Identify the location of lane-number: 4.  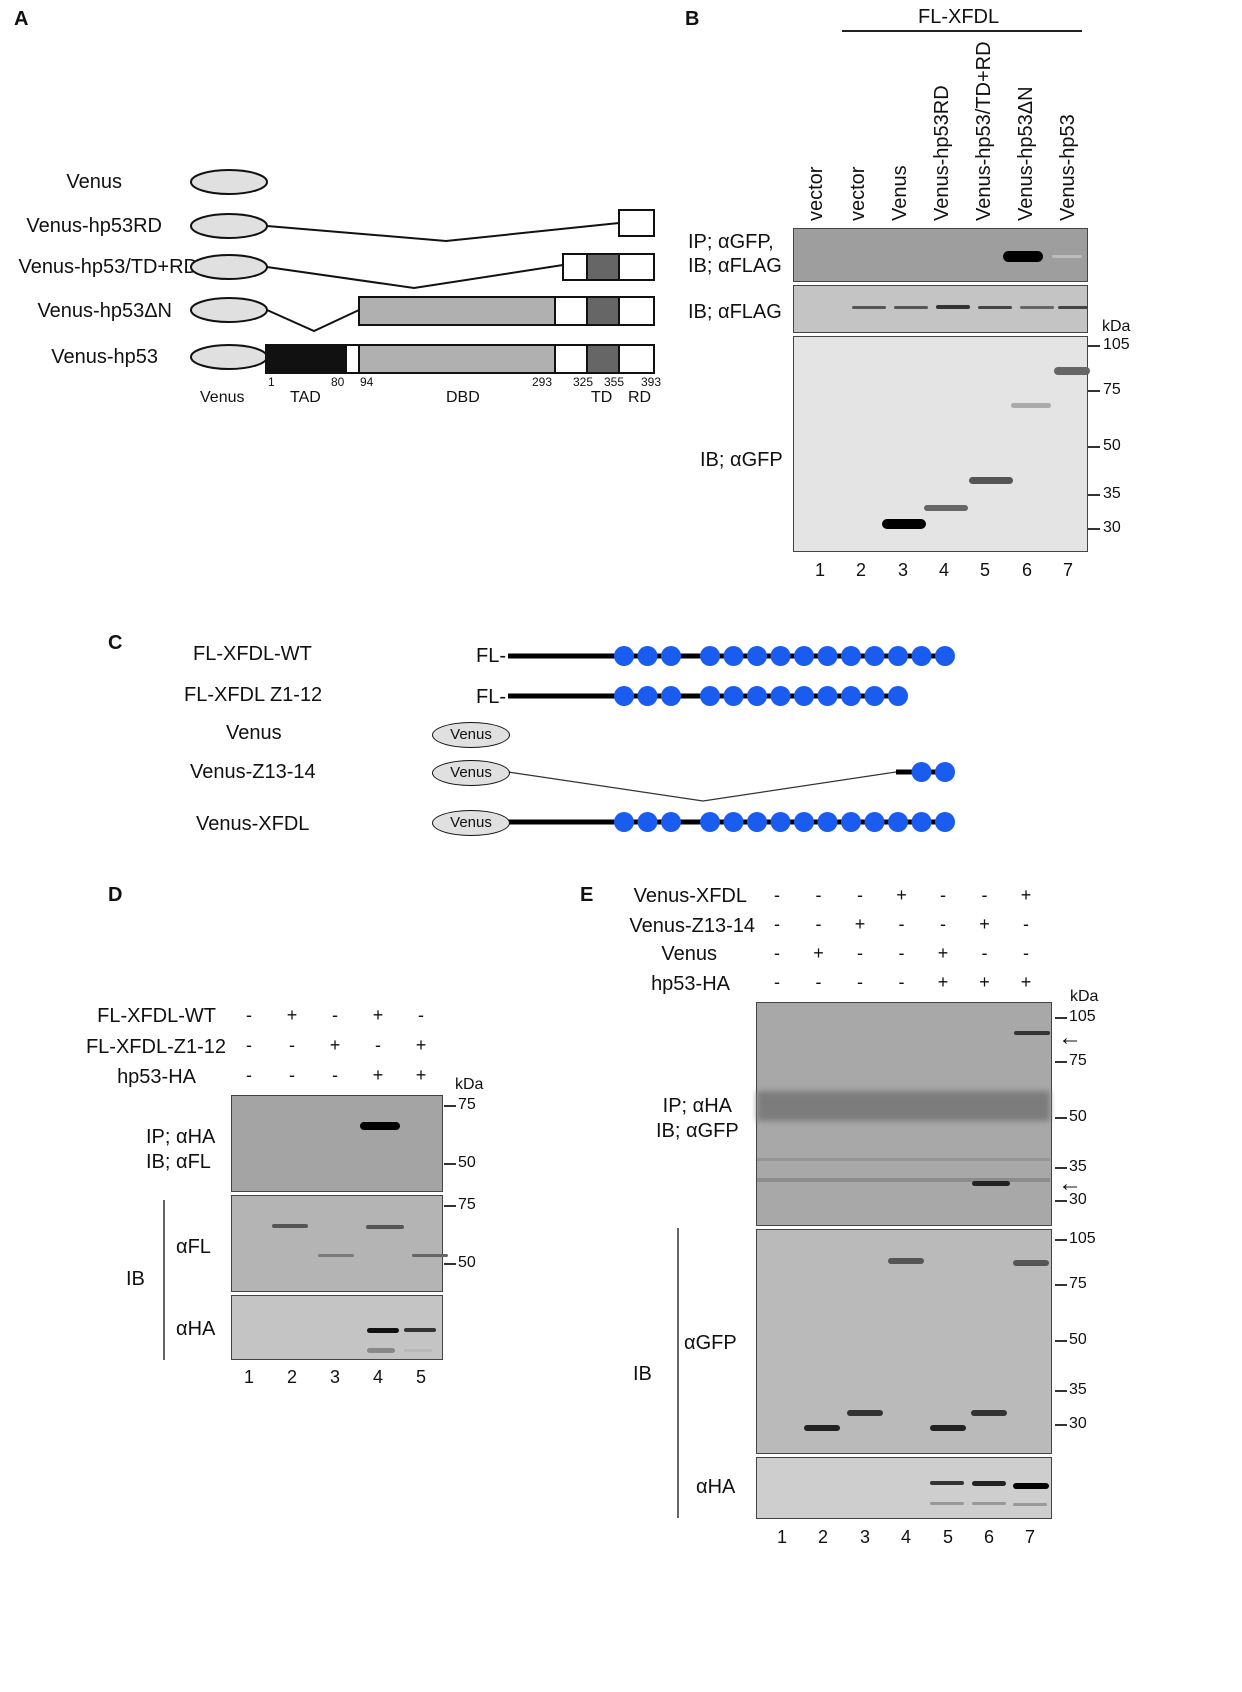
(905, 1537).